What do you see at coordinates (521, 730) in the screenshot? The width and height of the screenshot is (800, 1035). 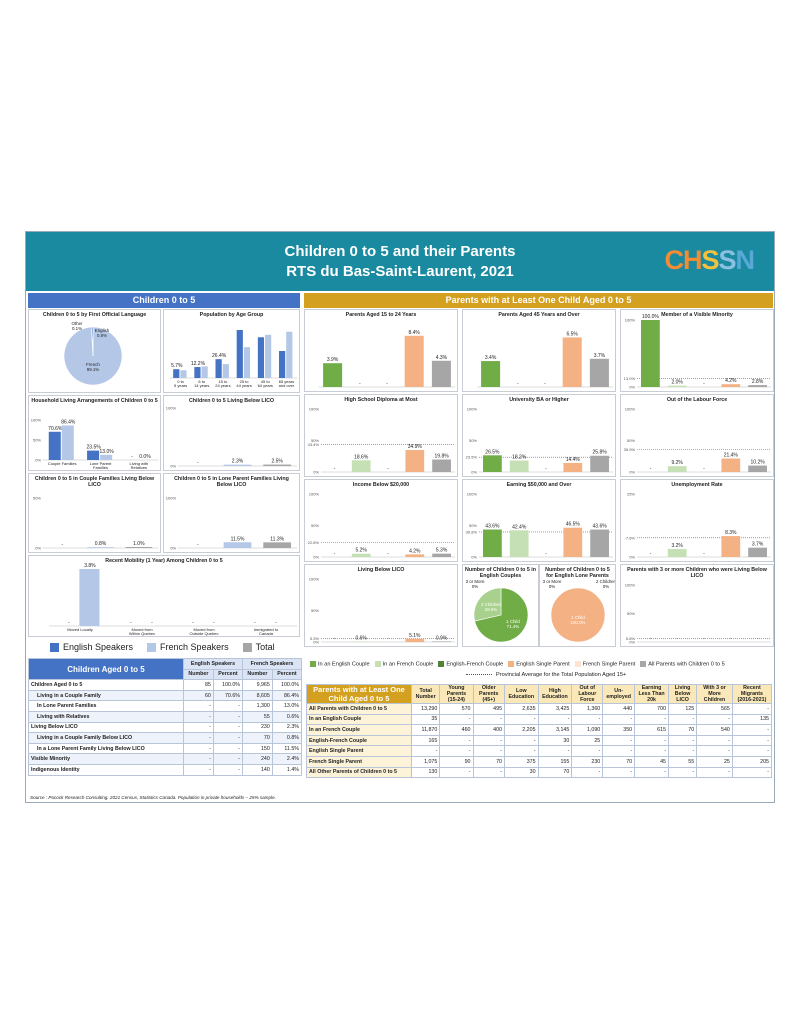 I see `table-cell: 2,205` at bounding box center [521, 730].